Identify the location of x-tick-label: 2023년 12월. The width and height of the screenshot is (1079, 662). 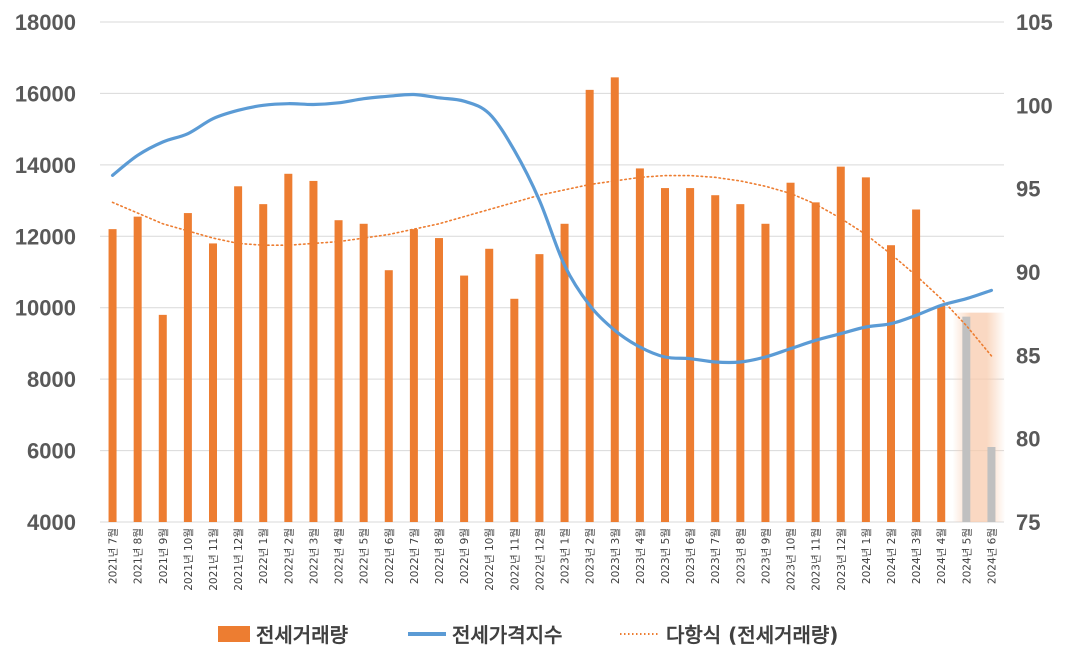
(842, 559).